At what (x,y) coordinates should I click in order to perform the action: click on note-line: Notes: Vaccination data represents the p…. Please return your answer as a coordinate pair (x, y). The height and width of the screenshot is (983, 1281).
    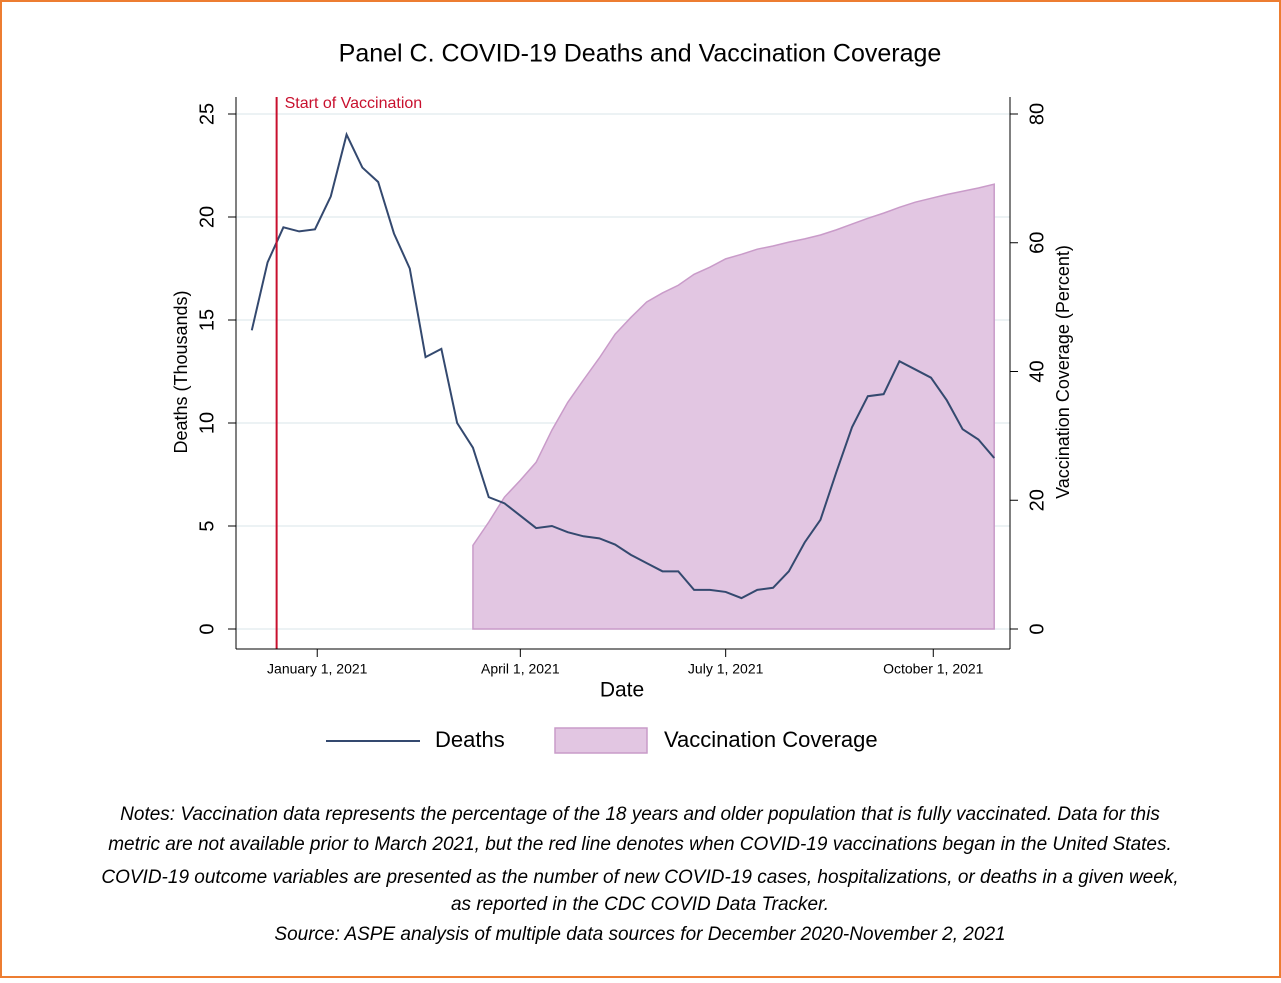
    Looking at the image, I should click on (640, 814).